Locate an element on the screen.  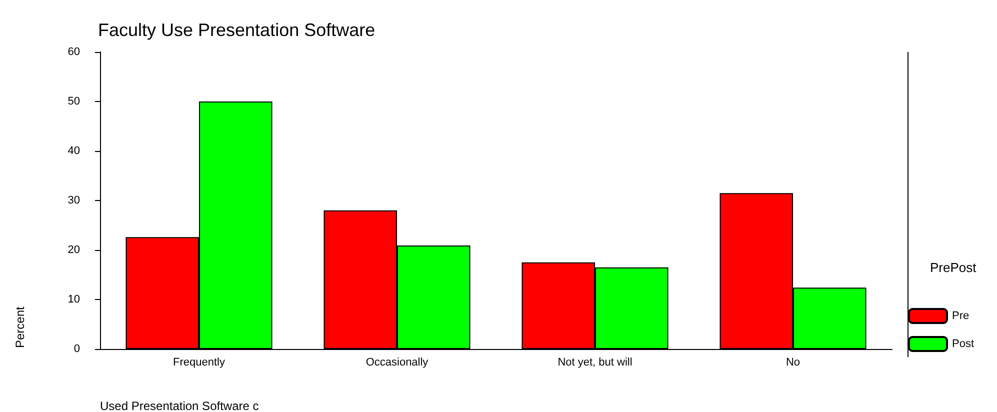
x-tick-label: Occasionally is located at coordinates (397, 362).